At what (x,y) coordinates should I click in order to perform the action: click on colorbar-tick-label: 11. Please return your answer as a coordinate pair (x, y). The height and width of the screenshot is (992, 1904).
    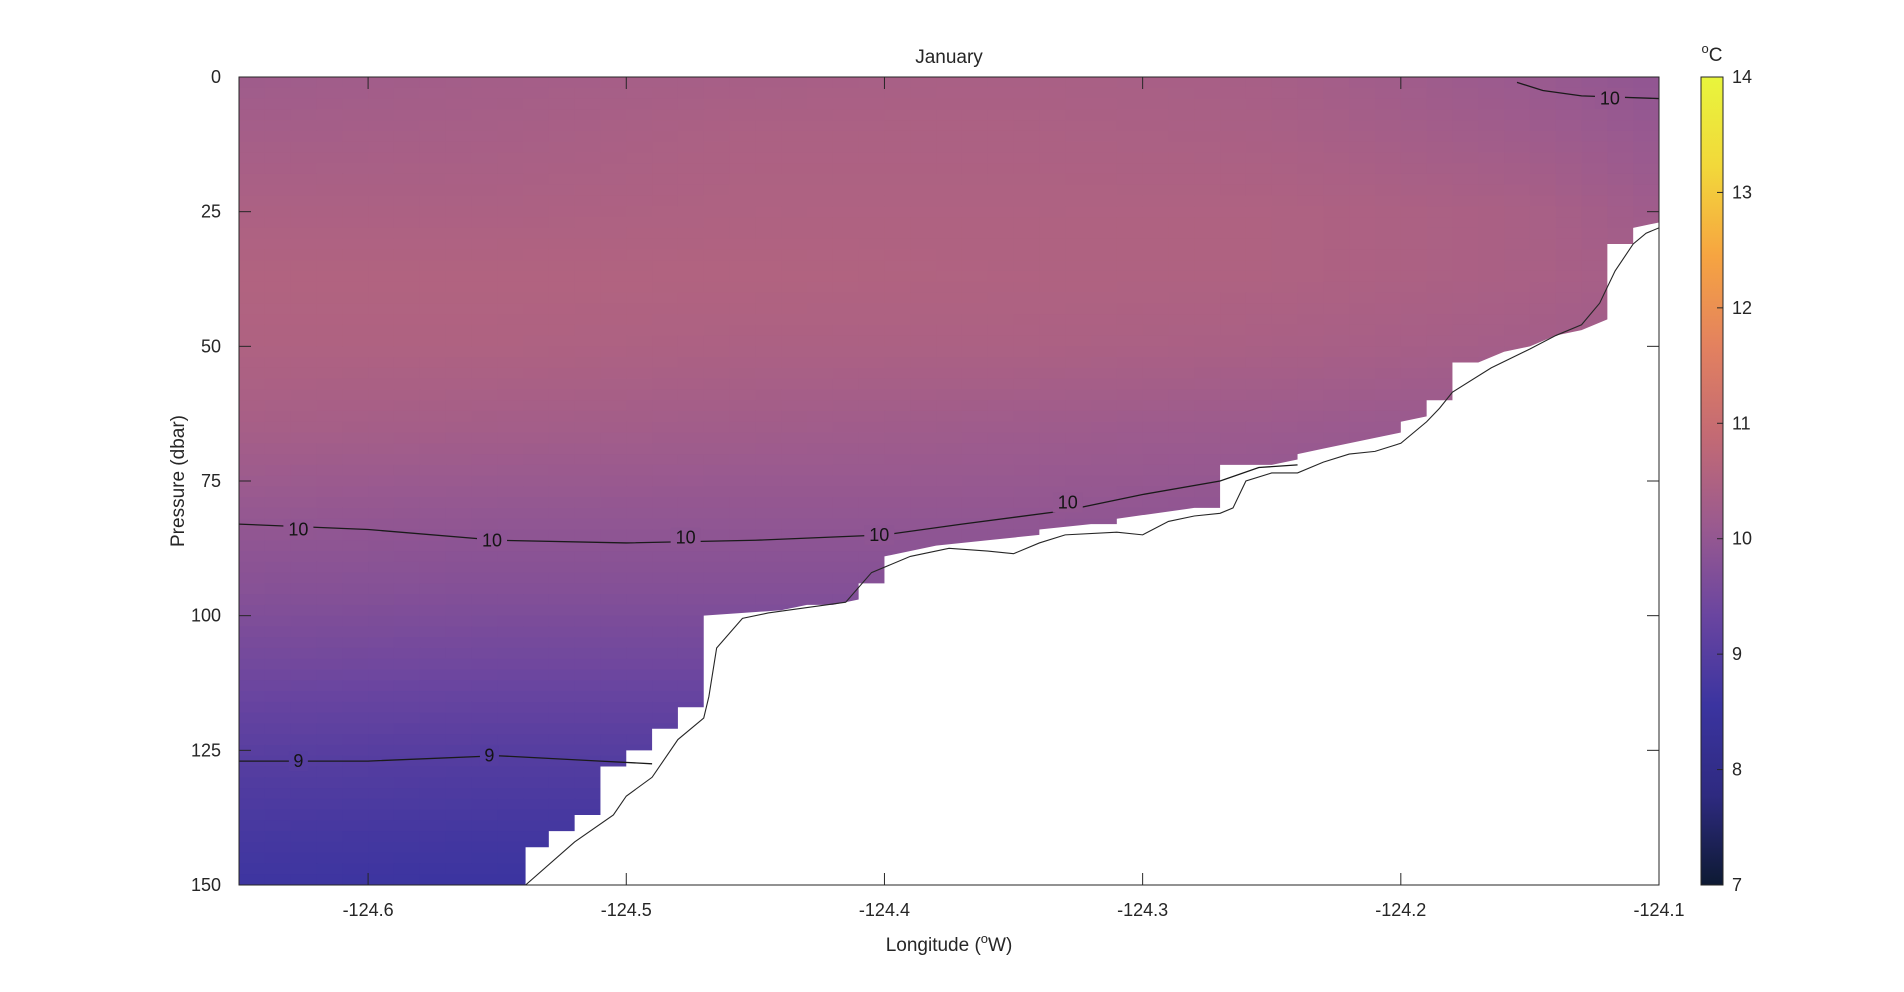
    Looking at the image, I should click on (1741, 423).